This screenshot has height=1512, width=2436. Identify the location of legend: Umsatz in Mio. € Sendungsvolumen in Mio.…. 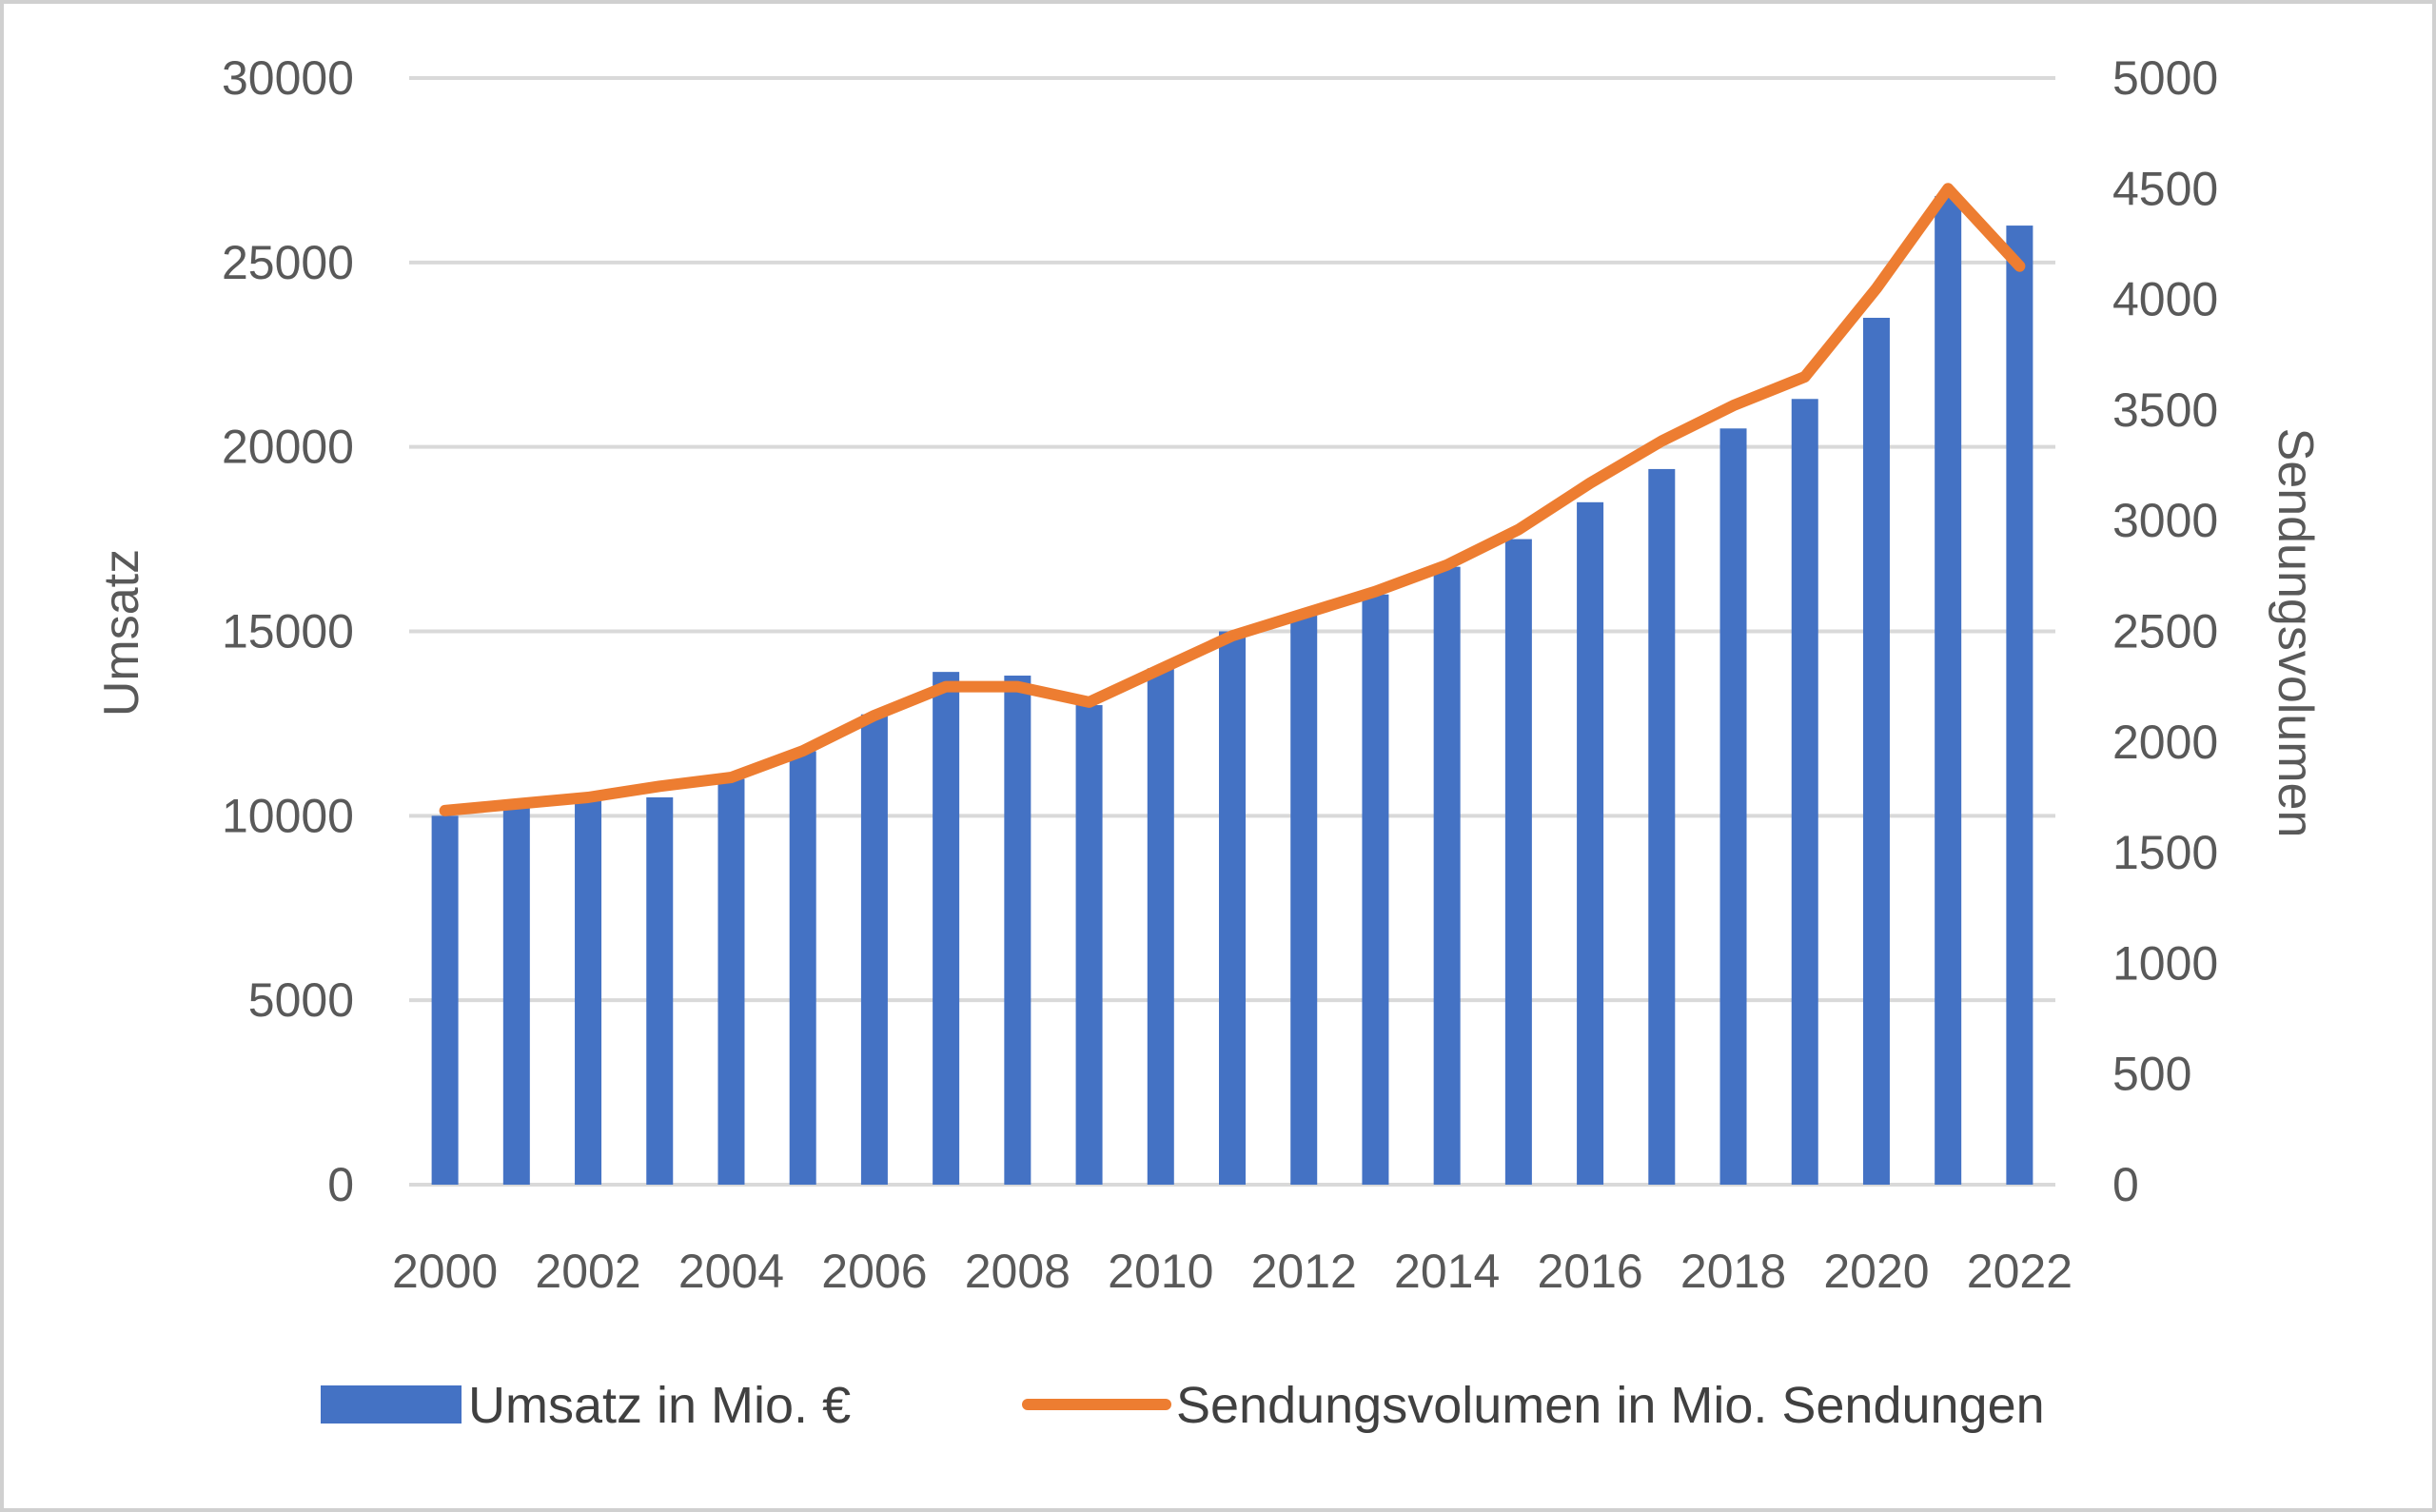
(1183, 1405).